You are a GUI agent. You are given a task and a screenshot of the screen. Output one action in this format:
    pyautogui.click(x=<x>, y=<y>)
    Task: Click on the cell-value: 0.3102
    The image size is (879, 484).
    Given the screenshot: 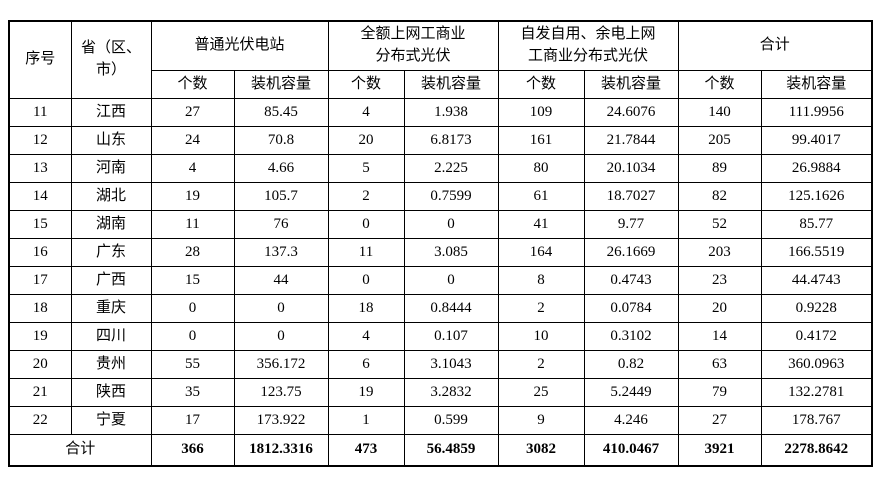 What is the action you would take?
    pyautogui.click(x=631, y=336)
    